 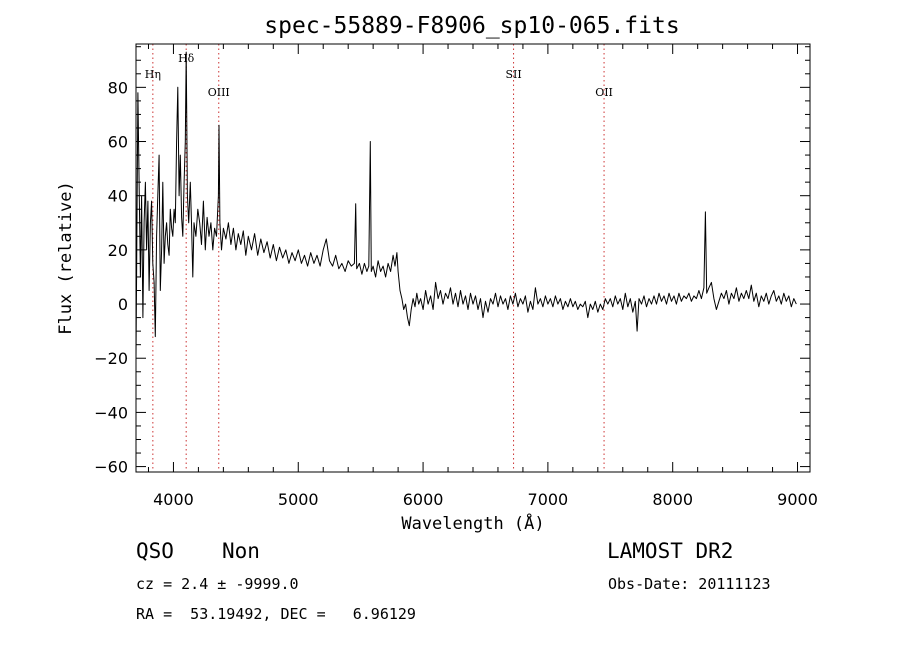 I want to click on spectral-line-label: Hη, so click(x=153, y=74).